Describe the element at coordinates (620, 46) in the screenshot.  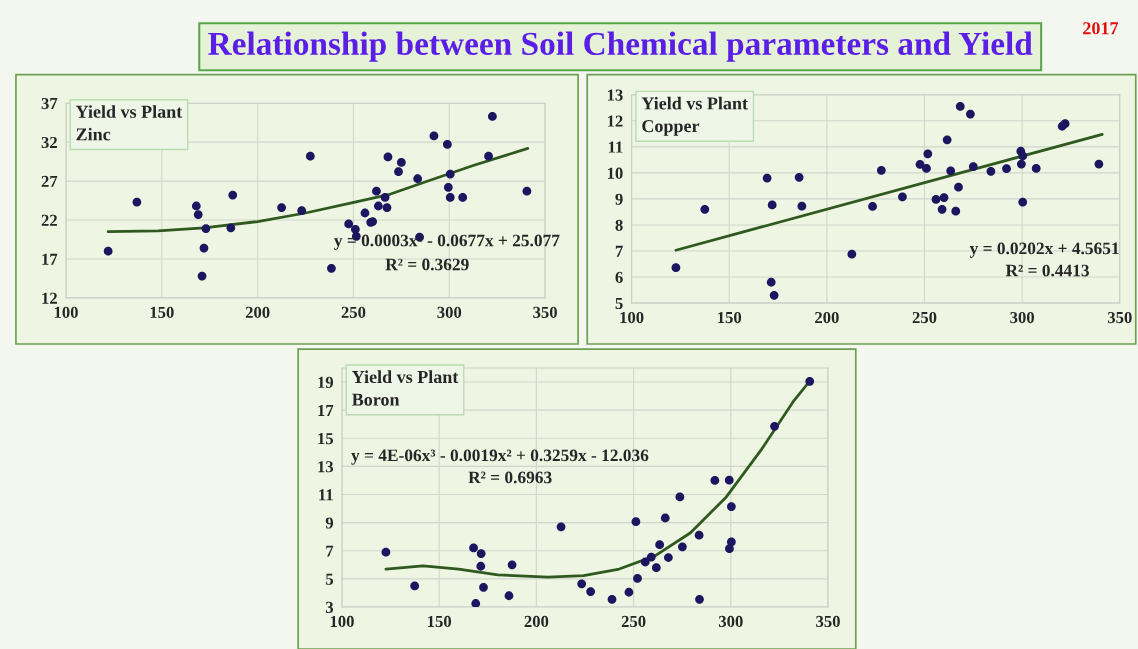
I see `text: Relationship between Soil Chemical parameters and Yield` at that location.